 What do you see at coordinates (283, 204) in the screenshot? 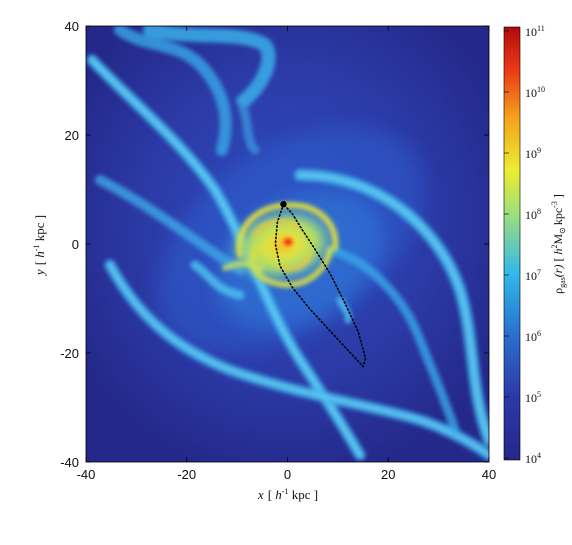
I see `orbit-marker` at bounding box center [283, 204].